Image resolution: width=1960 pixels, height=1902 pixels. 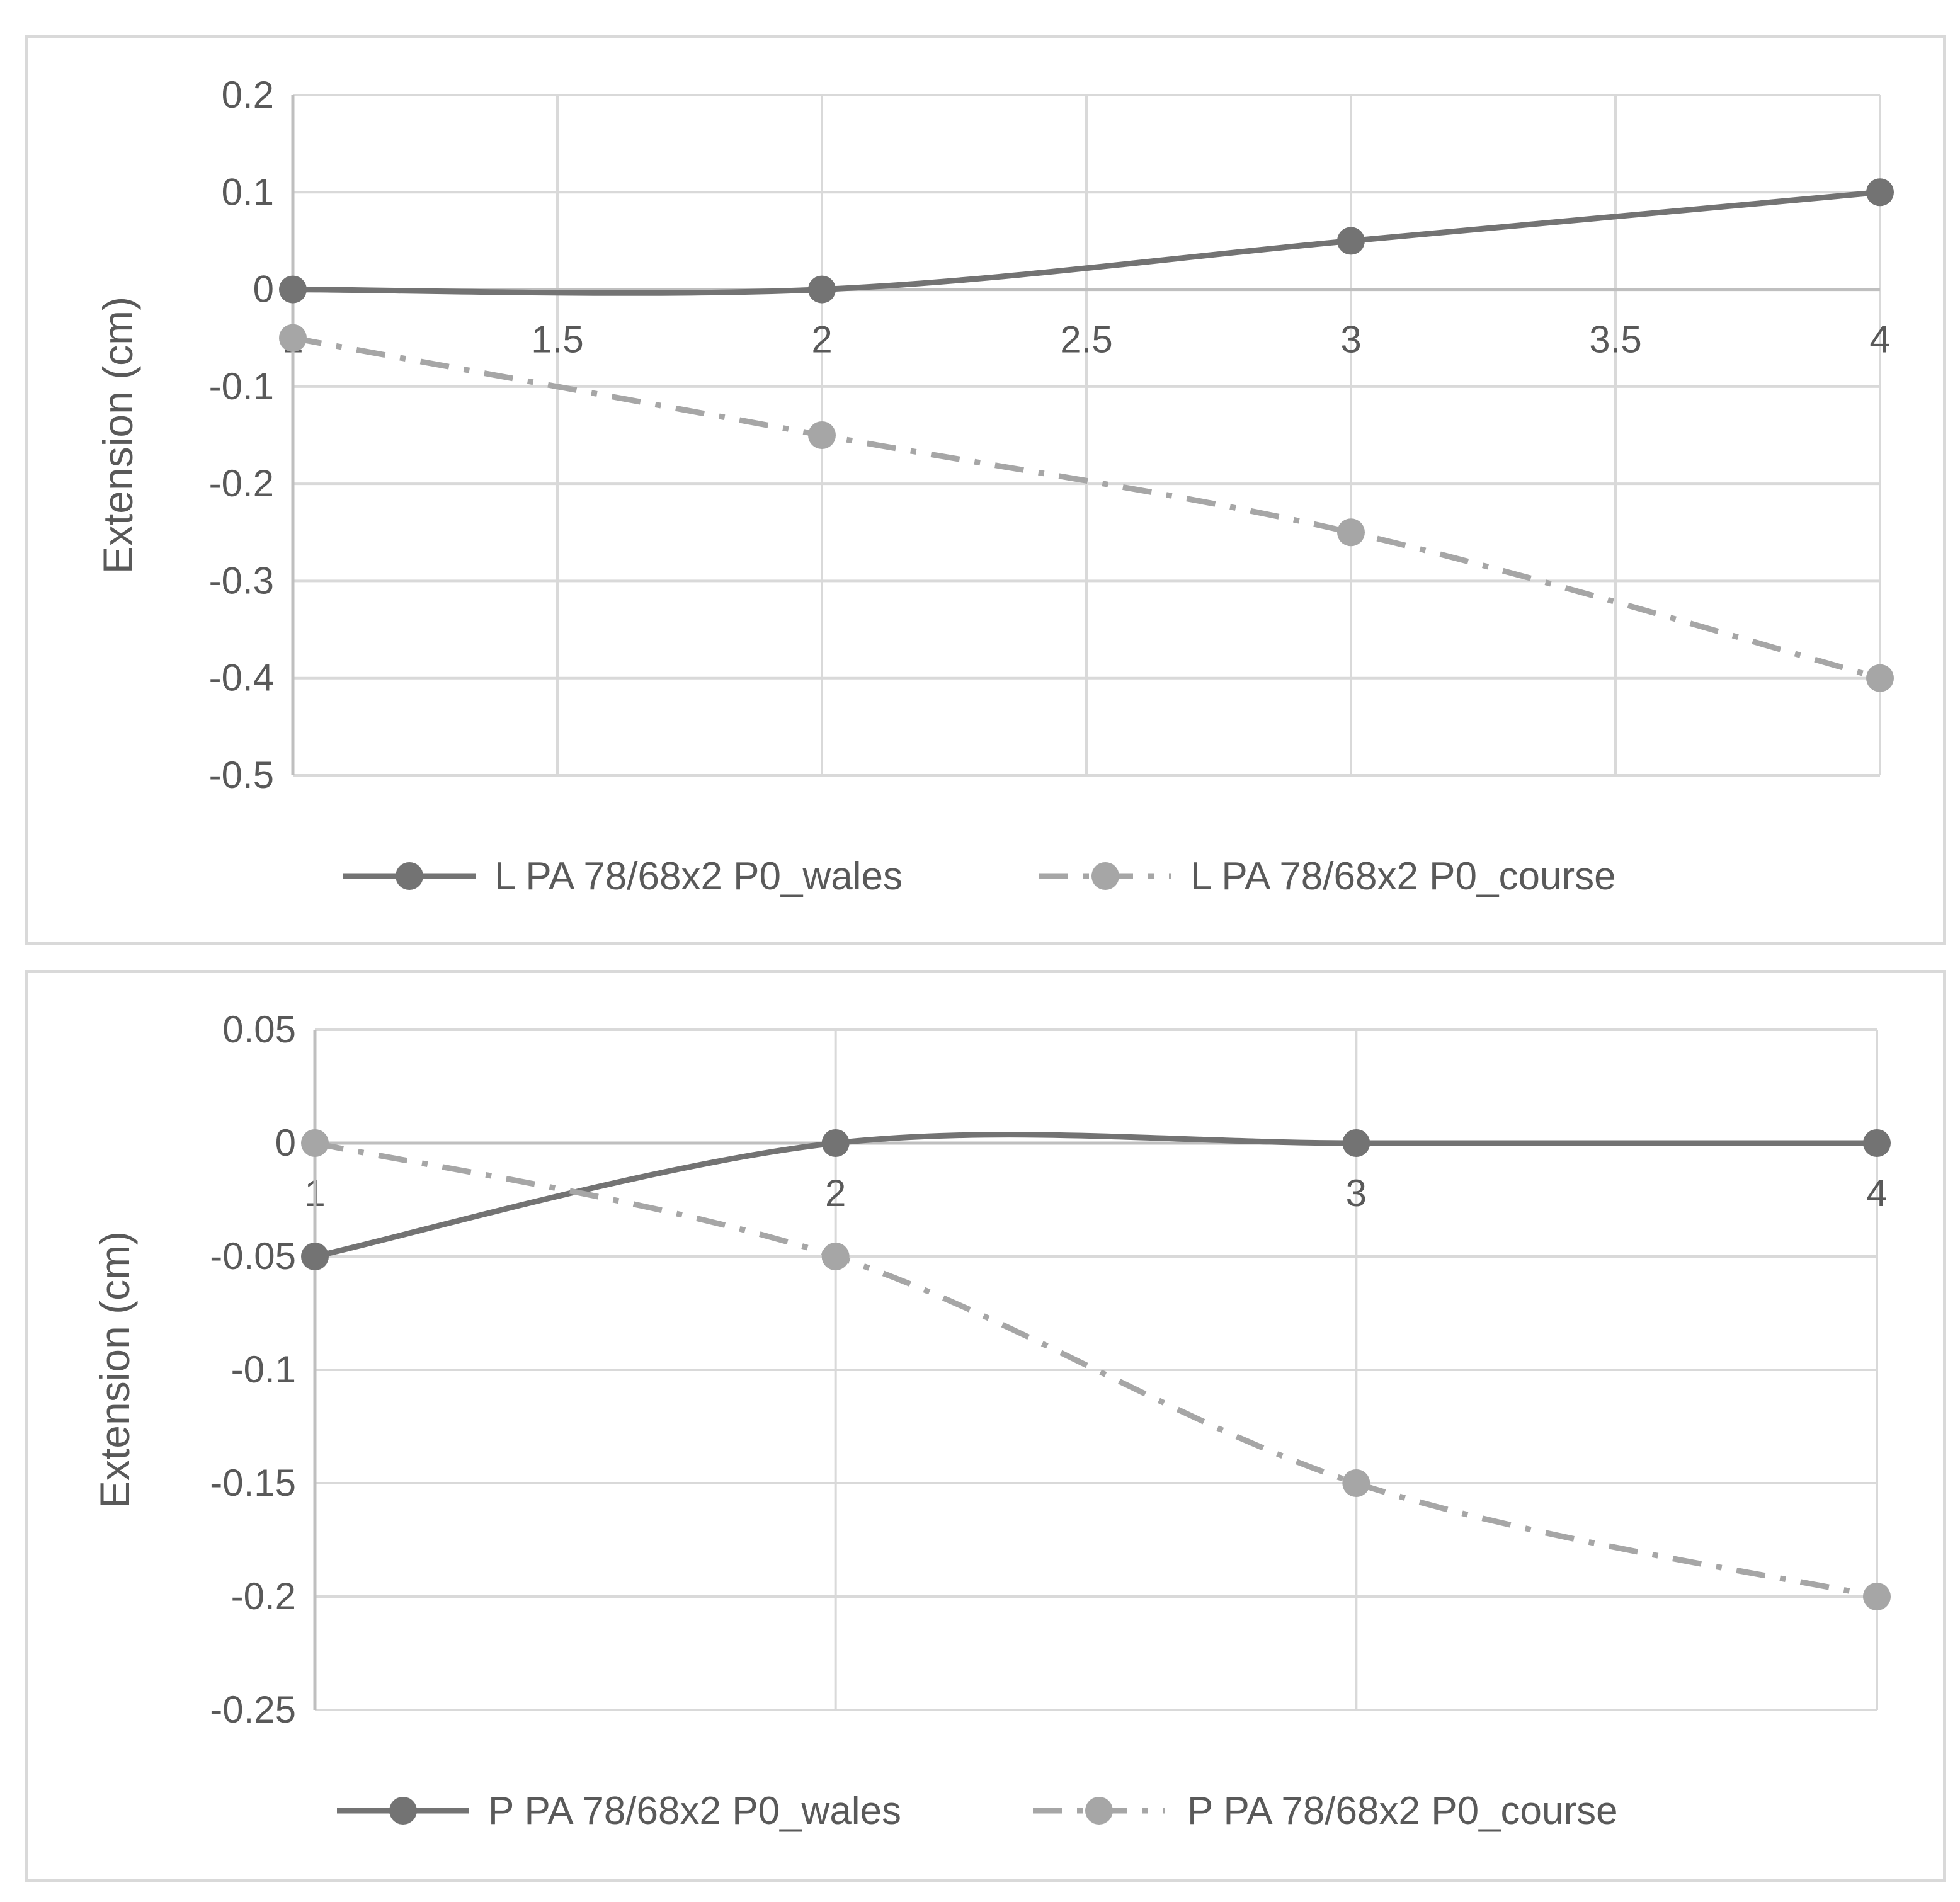 What do you see at coordinates (698, 876) in the screenshot?
I see `legend-label: L PA 78/68x2 P0_wales` at bounding box center [698, 876].